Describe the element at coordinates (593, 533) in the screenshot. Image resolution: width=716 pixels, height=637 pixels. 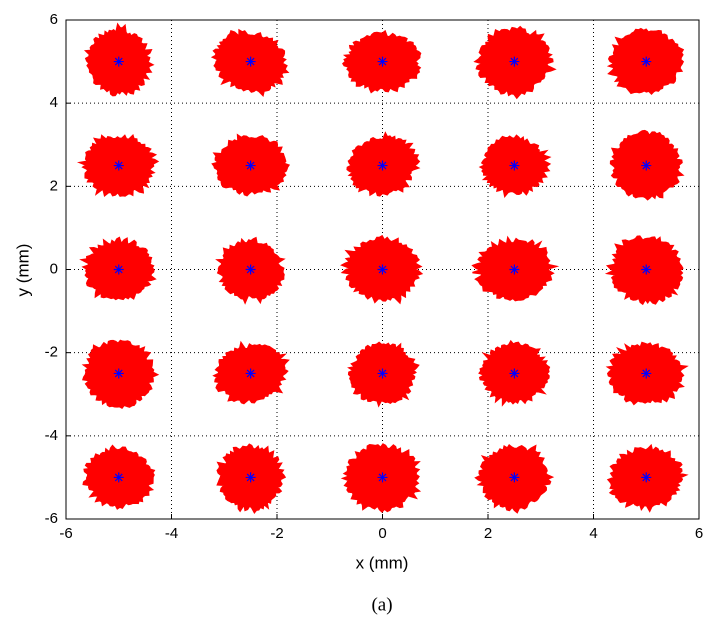
I see `x-tick-label: 4` at that location.